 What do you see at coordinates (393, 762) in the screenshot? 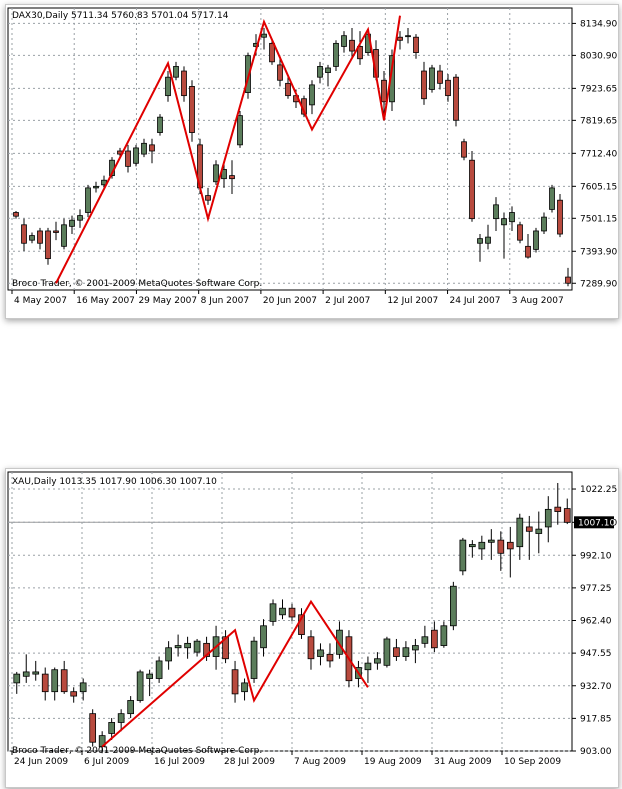
I see `x-tick-label: 19 Aug 2009` at bounding box center [393, 762].